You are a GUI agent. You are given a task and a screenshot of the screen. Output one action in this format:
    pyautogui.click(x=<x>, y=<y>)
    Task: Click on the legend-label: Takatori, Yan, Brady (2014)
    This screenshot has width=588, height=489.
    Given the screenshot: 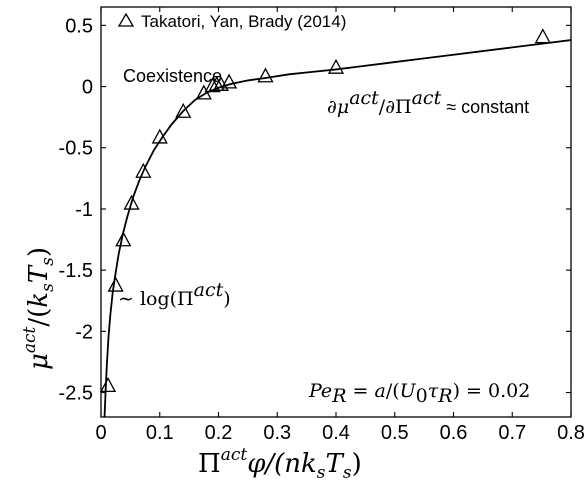 What is the action you would take?
    pyautogui.click(x=243, y=21)
    